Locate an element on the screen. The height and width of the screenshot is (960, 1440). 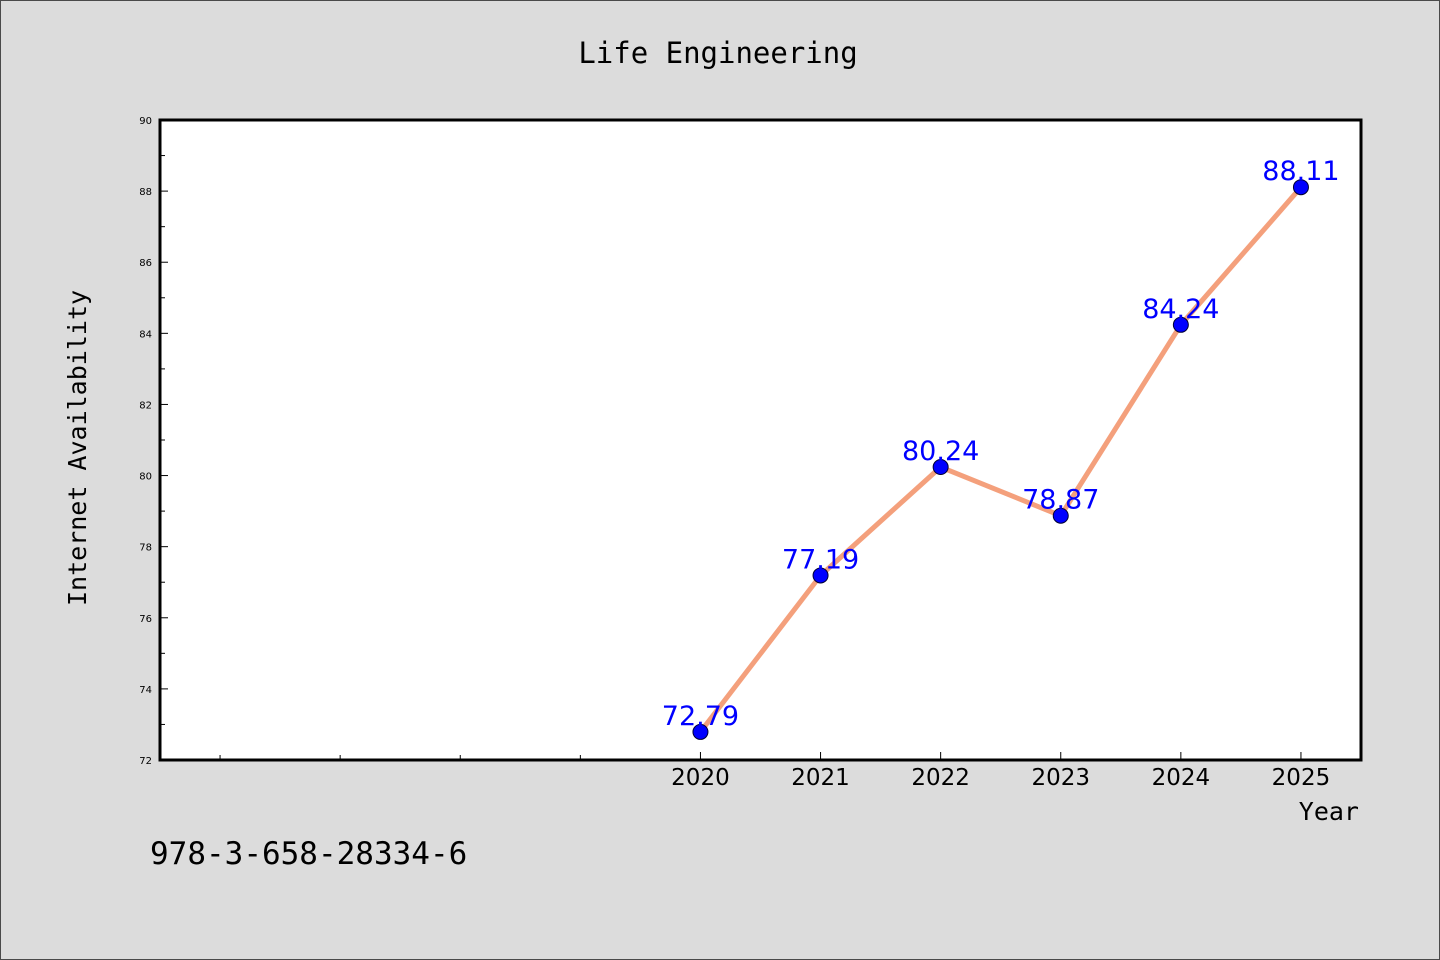
y-axis-label: Internet Availability is located at coordinates (77, 448).